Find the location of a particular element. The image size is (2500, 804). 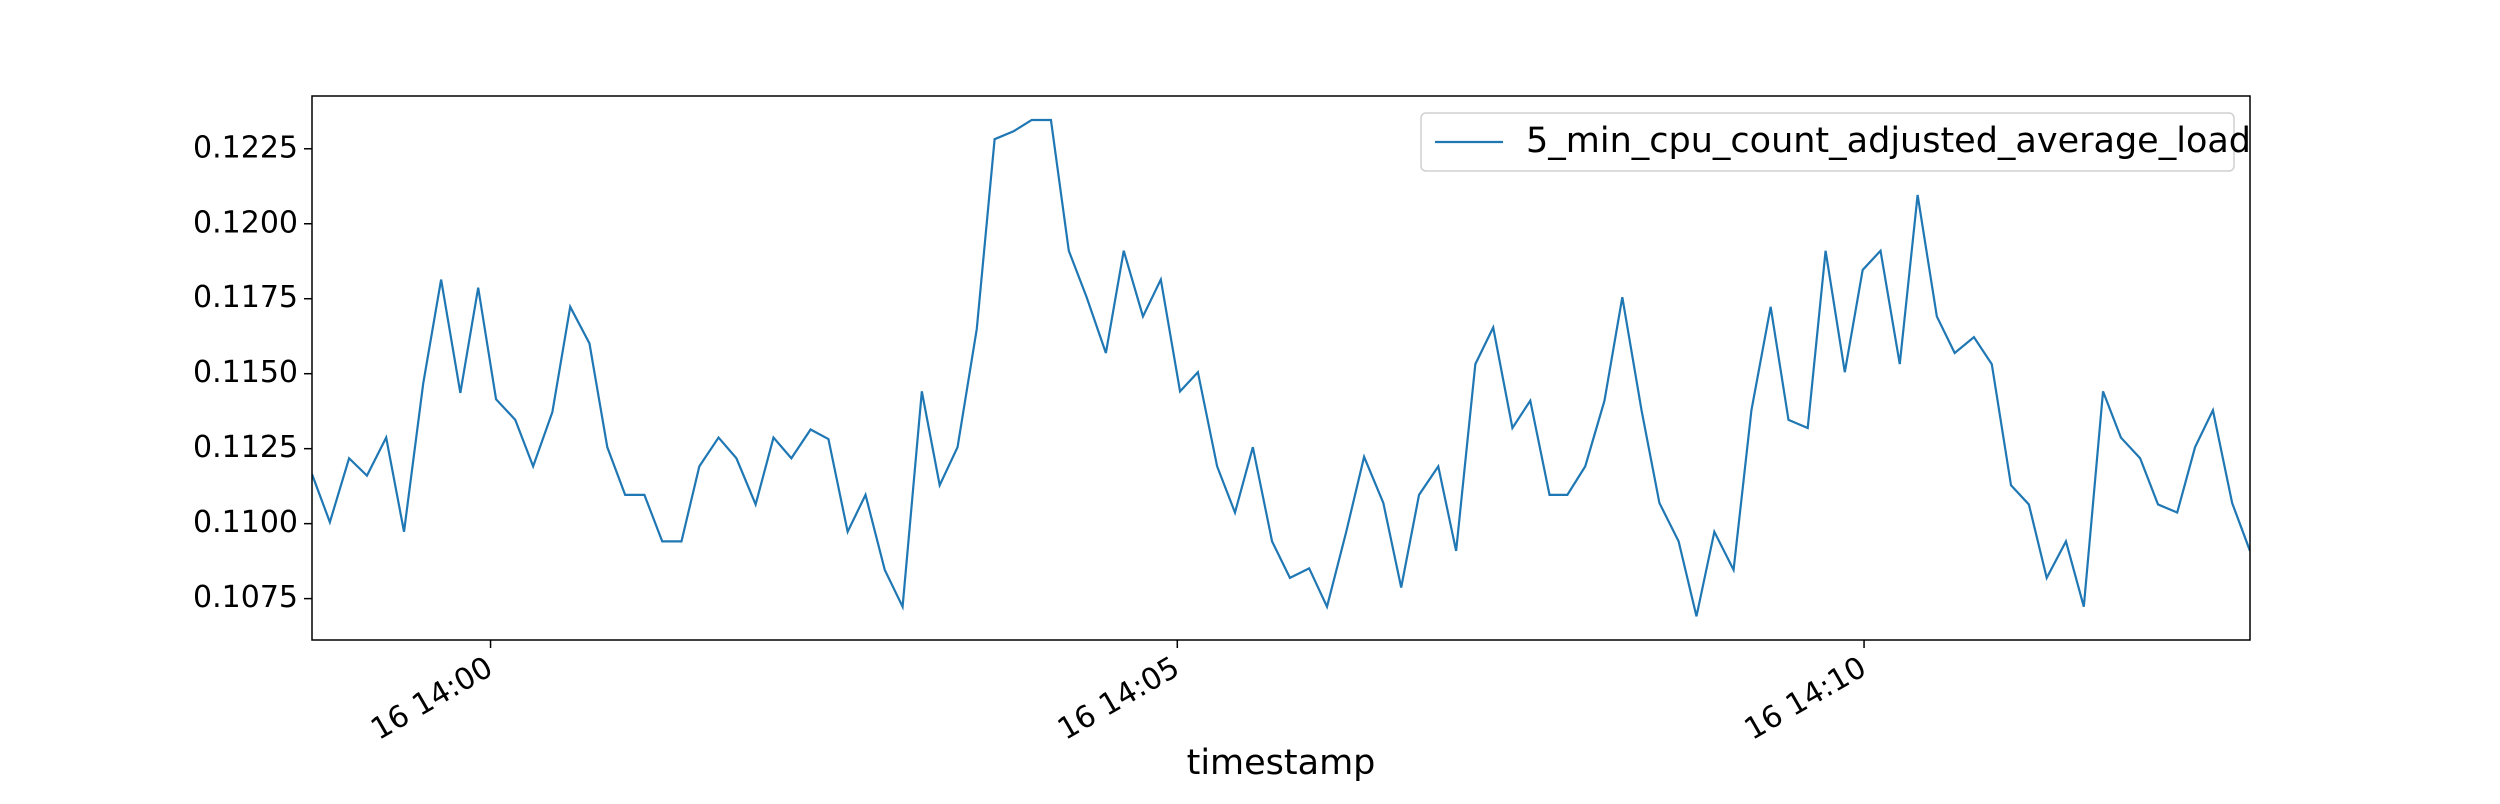

y-tick-label: 0.1225 is located at coordinates (245, 147).